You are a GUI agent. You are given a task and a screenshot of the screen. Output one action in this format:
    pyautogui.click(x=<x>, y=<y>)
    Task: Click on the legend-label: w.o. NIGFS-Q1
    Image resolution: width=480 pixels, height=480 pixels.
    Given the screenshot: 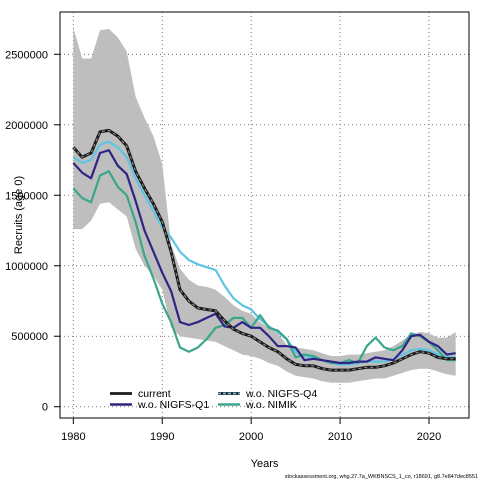 What is the action you would take?
    pyautogui.click(x=173, y=405)
    